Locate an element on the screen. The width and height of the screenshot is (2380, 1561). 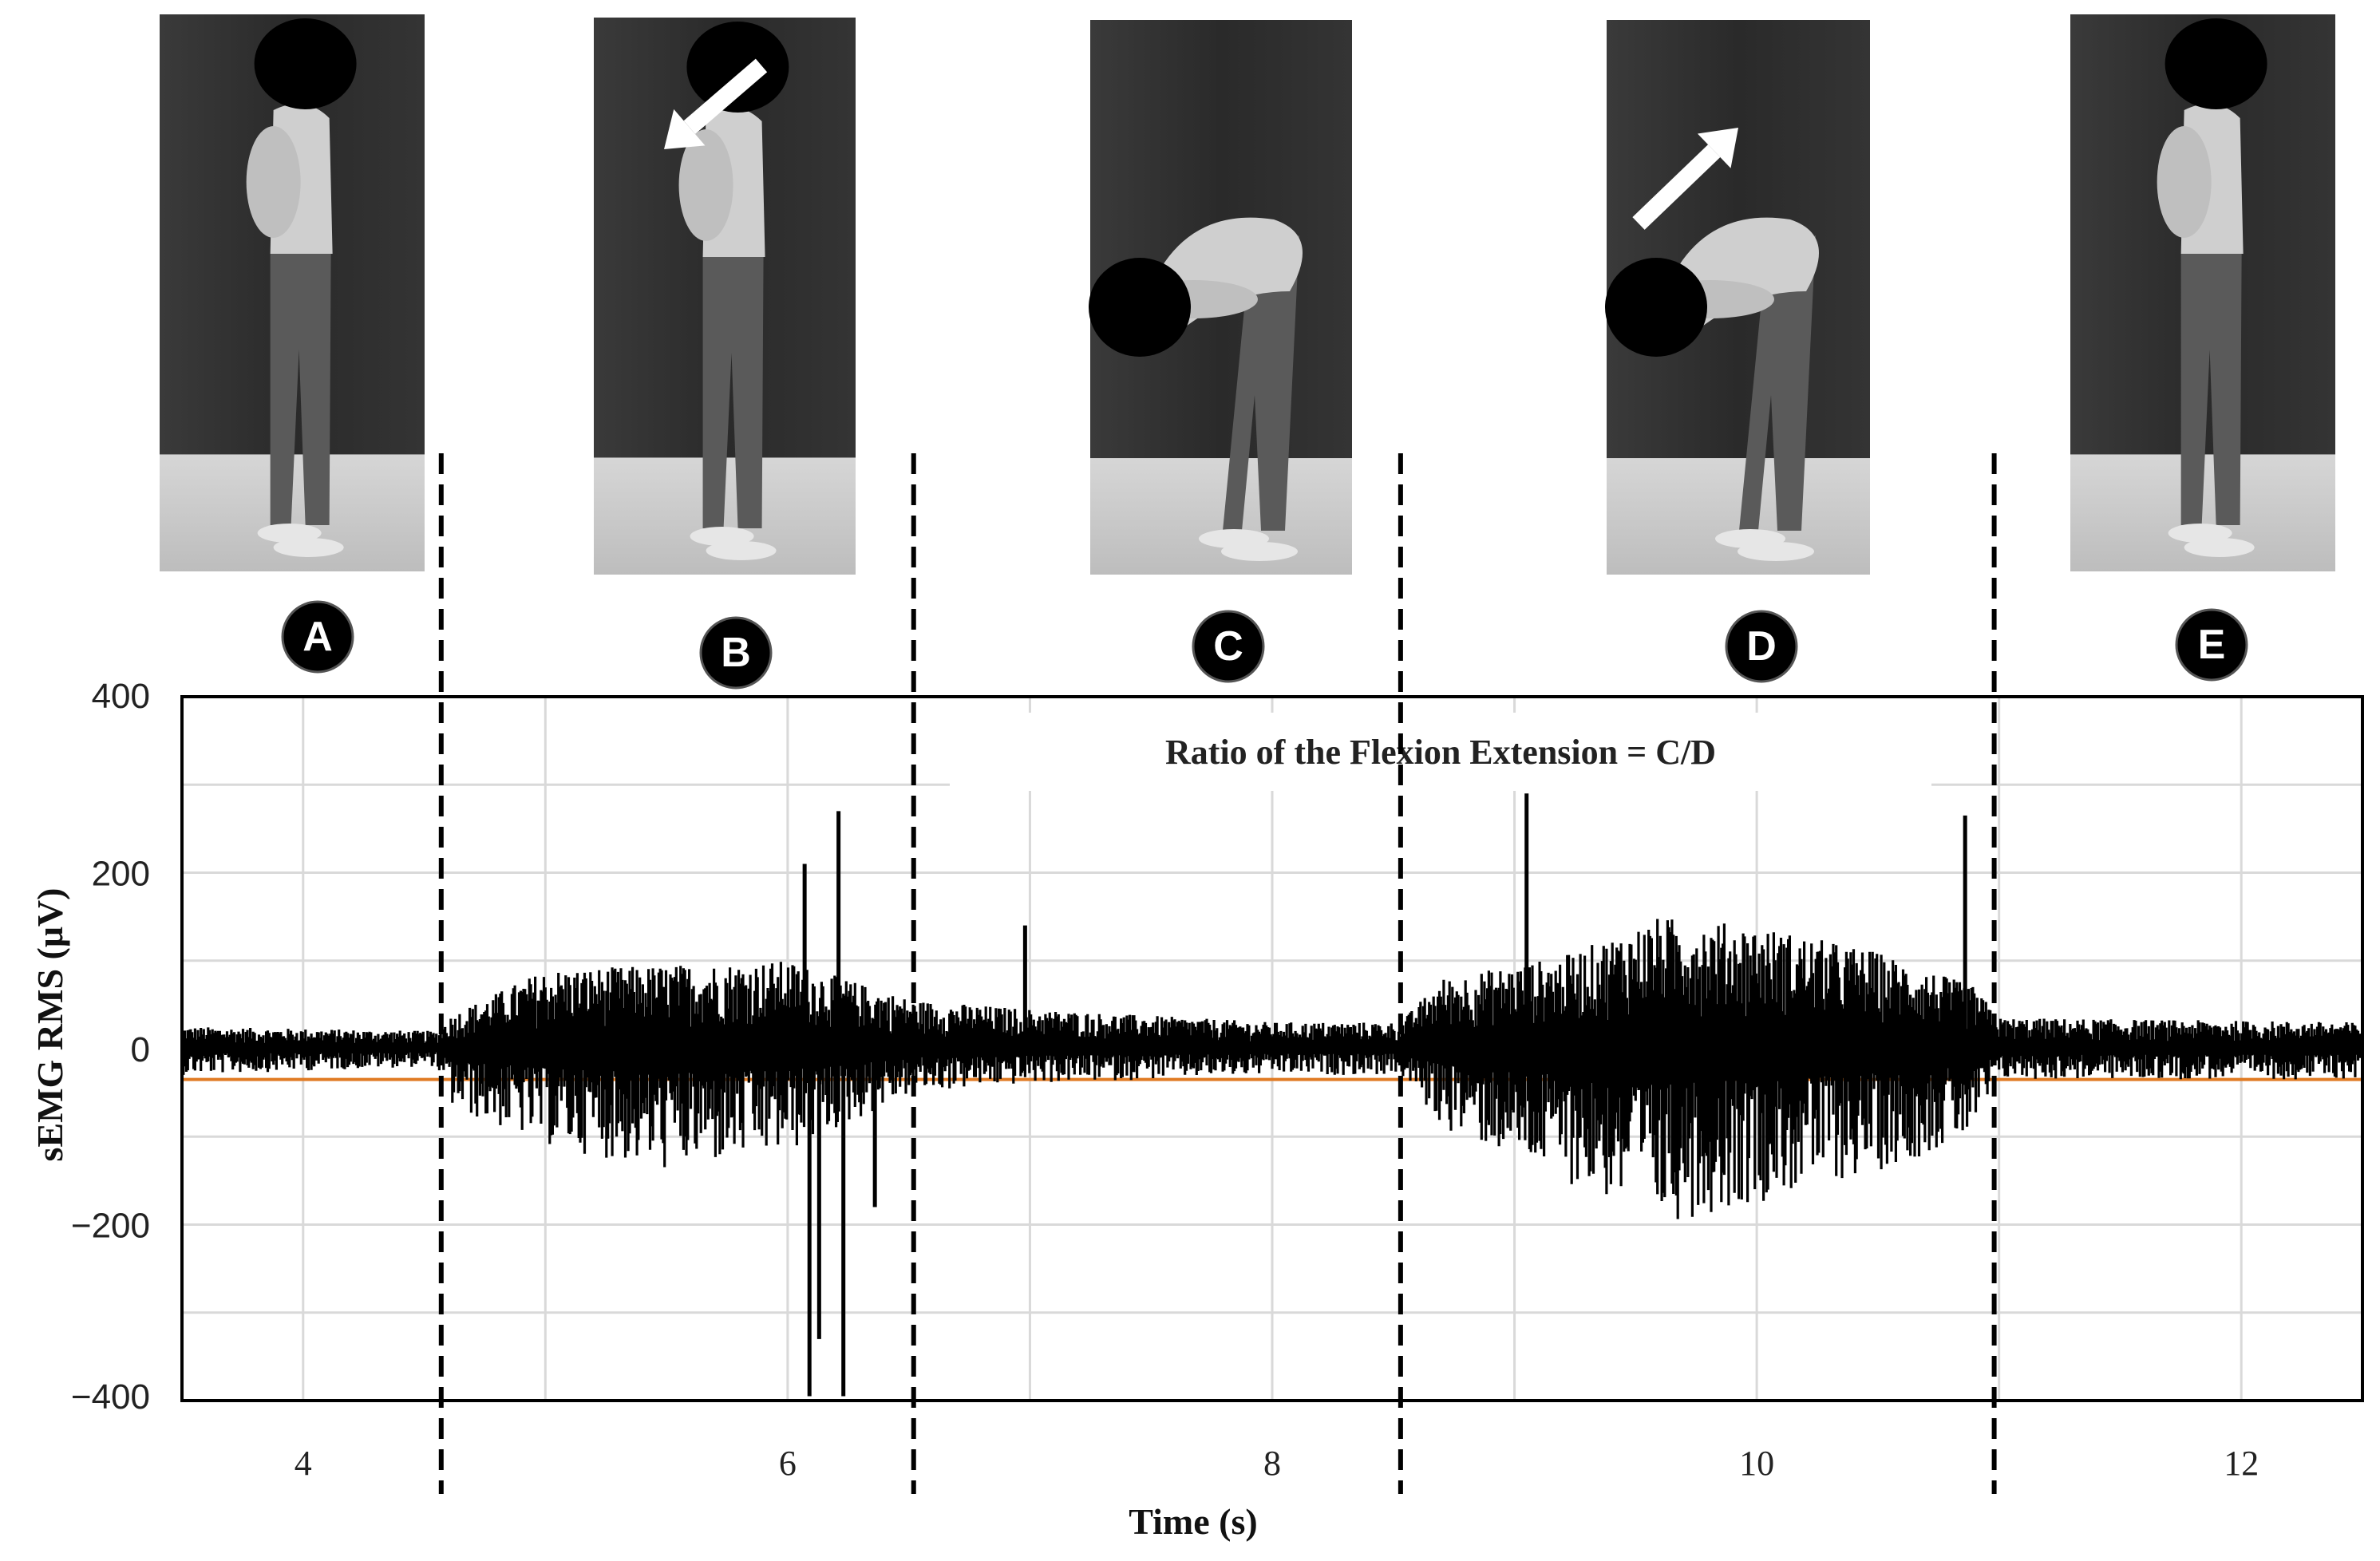
annotation-background is located at coordinates (1440, 752).